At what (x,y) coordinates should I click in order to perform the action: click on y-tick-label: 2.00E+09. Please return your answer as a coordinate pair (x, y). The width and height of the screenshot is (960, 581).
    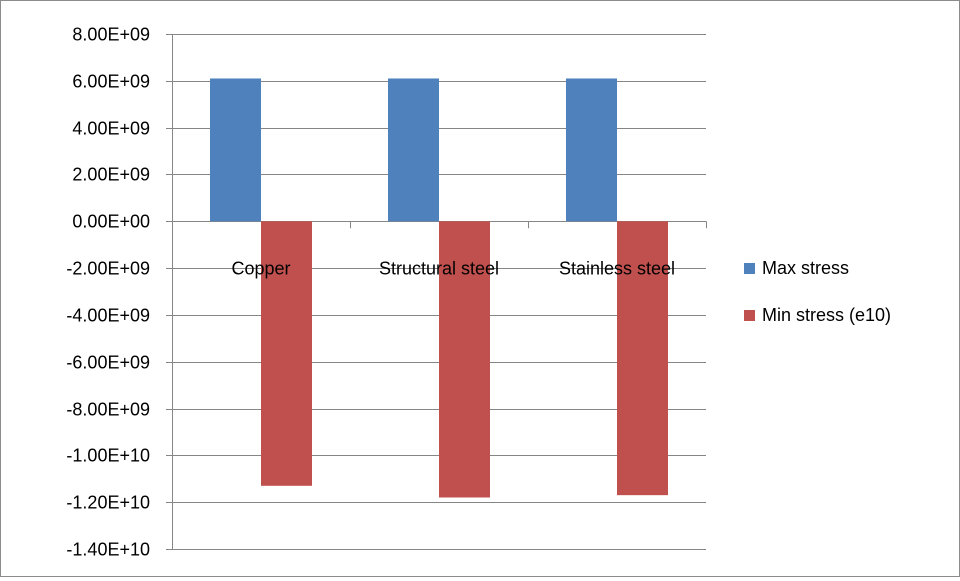
    Looking at the image, I should click on (111, 175).